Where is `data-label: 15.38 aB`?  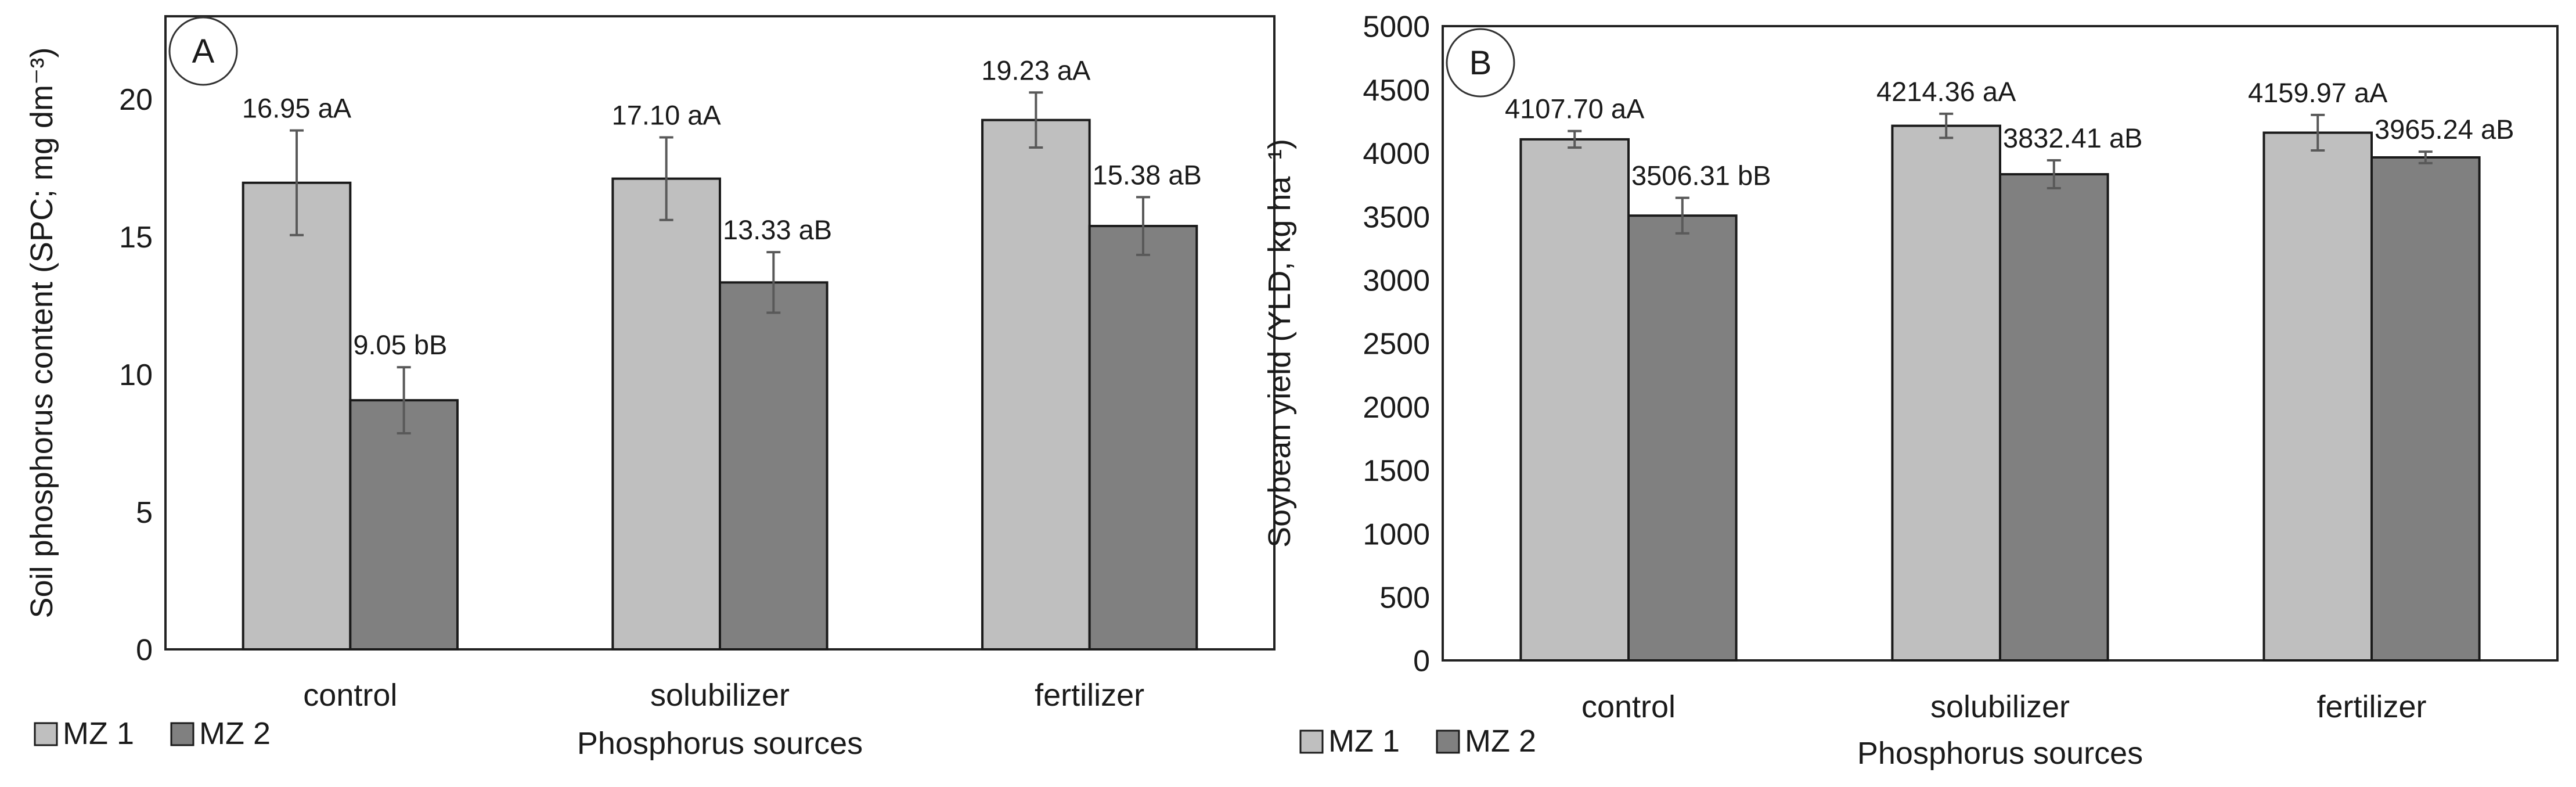 data-label: 15.38 aB is located at coordinates (1147, 174).